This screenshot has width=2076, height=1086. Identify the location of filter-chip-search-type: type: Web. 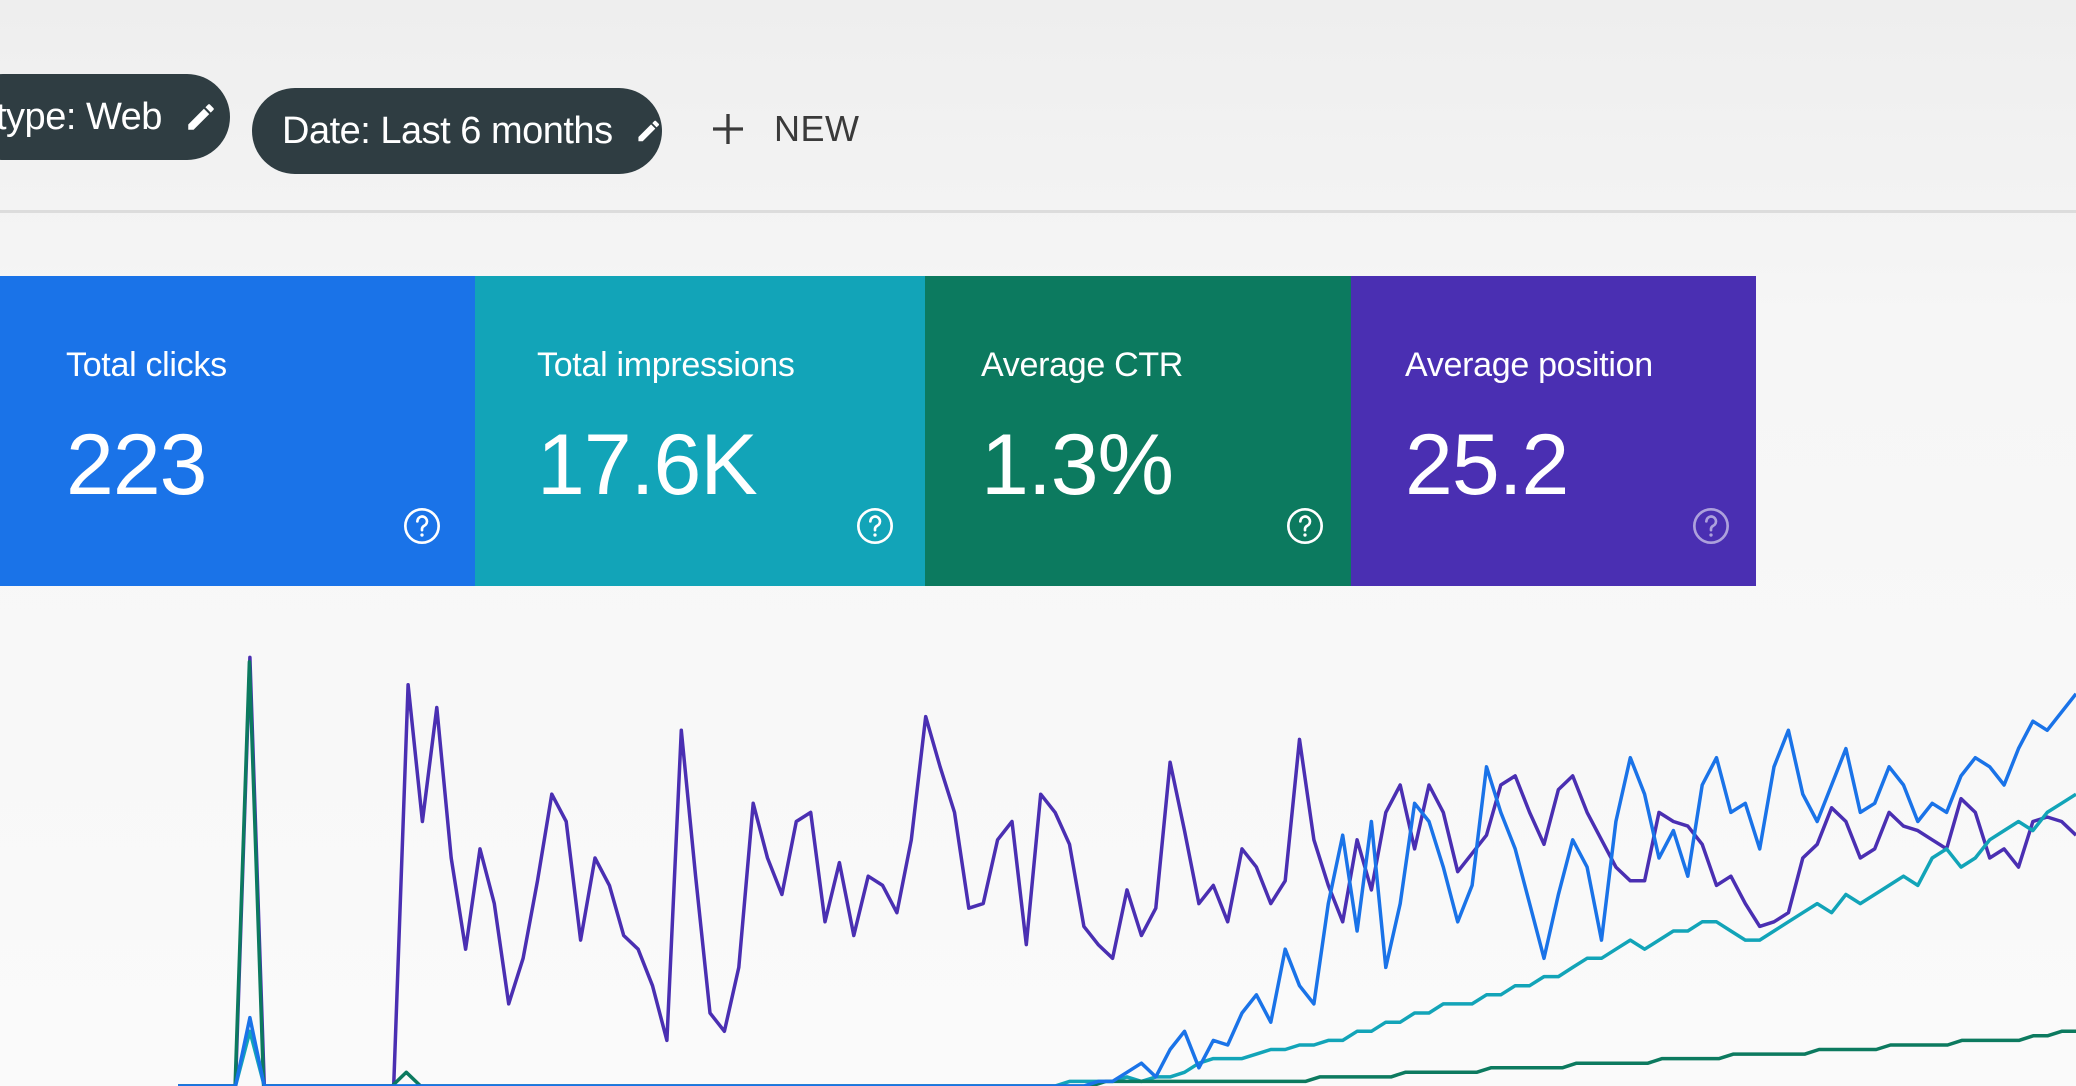
(115, 117).